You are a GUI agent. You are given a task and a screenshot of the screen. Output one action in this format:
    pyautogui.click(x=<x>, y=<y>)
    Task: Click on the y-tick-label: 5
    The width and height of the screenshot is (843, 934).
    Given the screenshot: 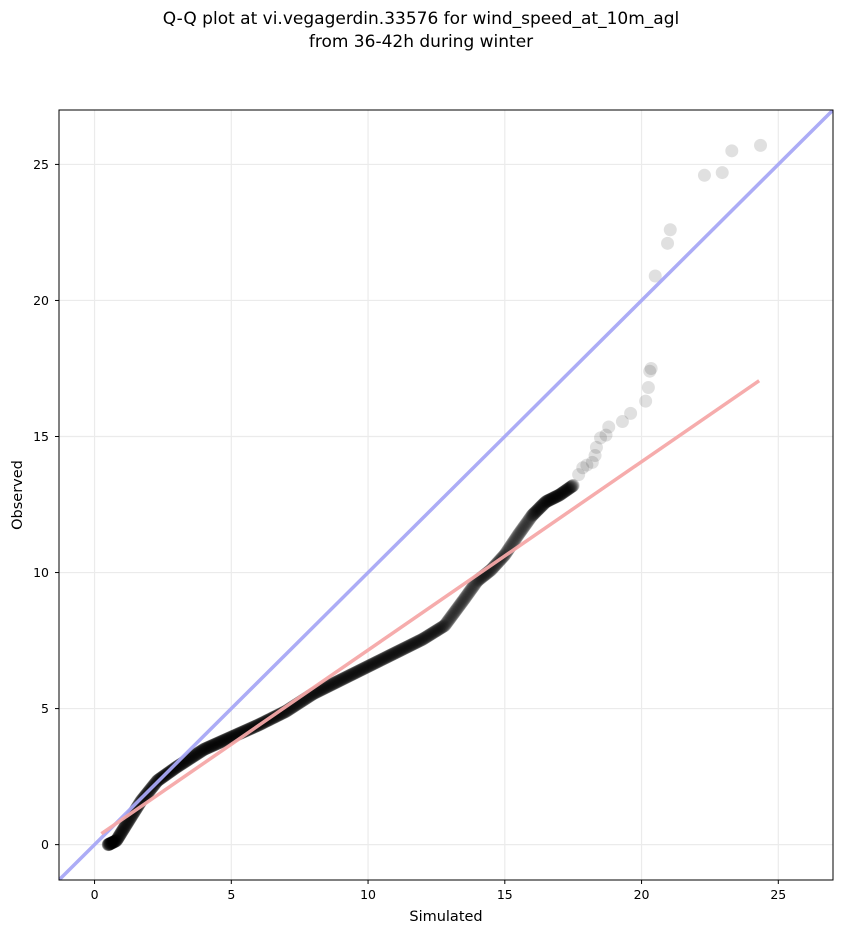 What is the action you would take?
    pyautogui.click(x=45, y=708)
    